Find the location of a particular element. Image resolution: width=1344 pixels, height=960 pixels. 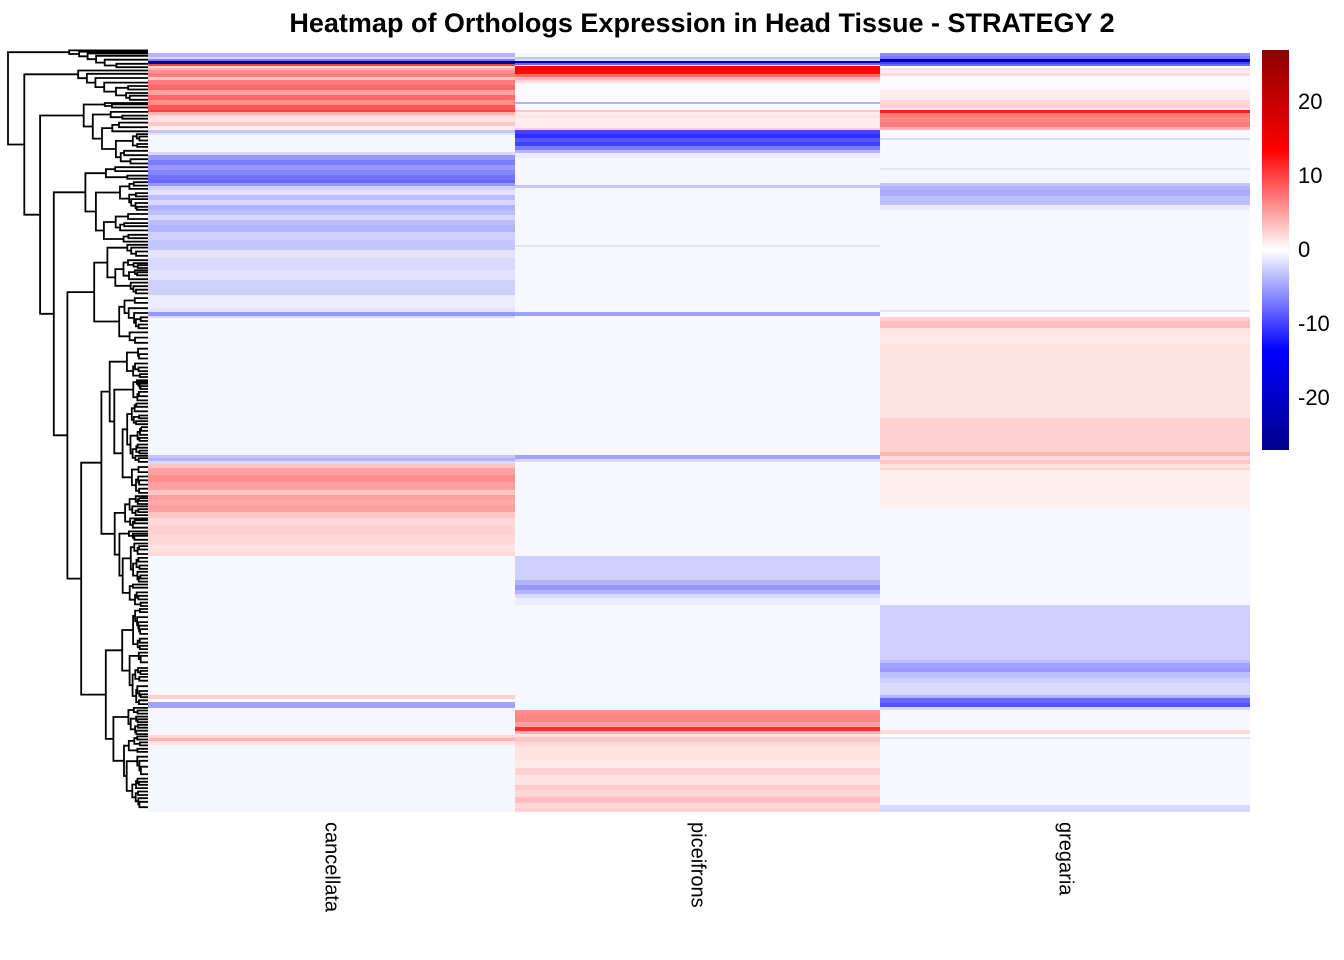

colorbar-tick-label: -20 is located at coordinates (1314, 398).